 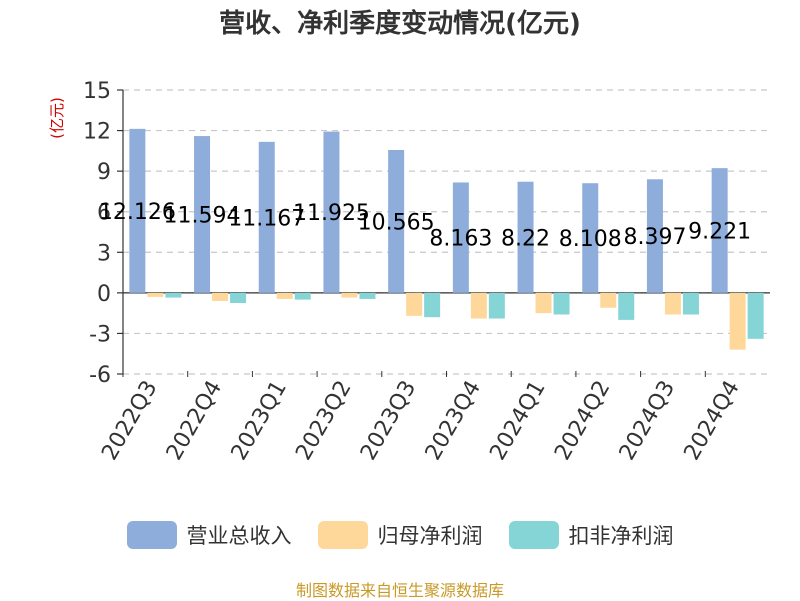 What do you see at coordinates (259, 421) in the screenshot?
I see `x-tick-label: 2023Q1` at bounding box center [259, 421].